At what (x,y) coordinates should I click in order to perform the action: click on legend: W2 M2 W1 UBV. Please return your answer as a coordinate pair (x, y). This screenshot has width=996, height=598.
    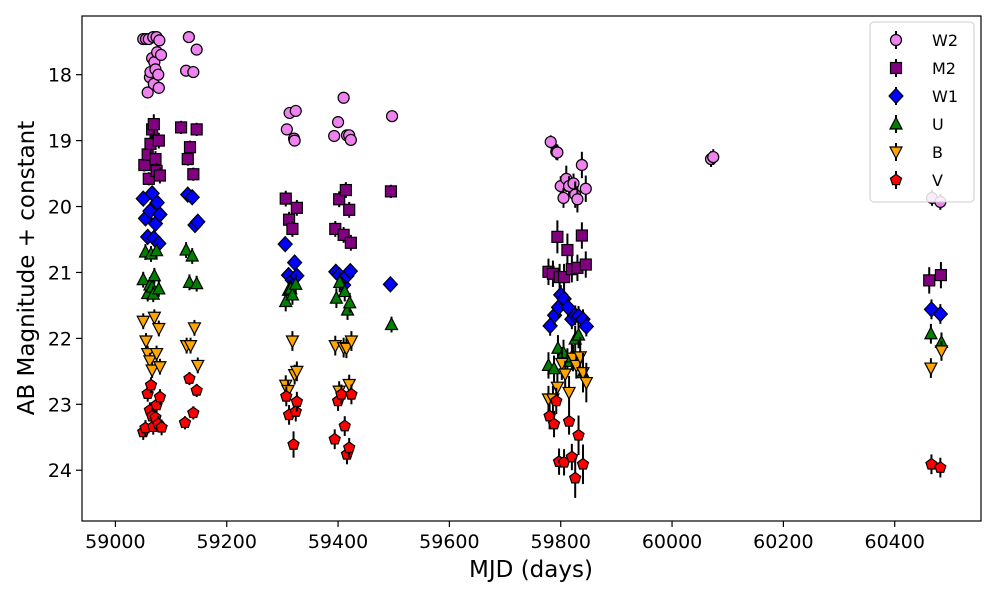
    Looking at the image, I should click on (922, 112).